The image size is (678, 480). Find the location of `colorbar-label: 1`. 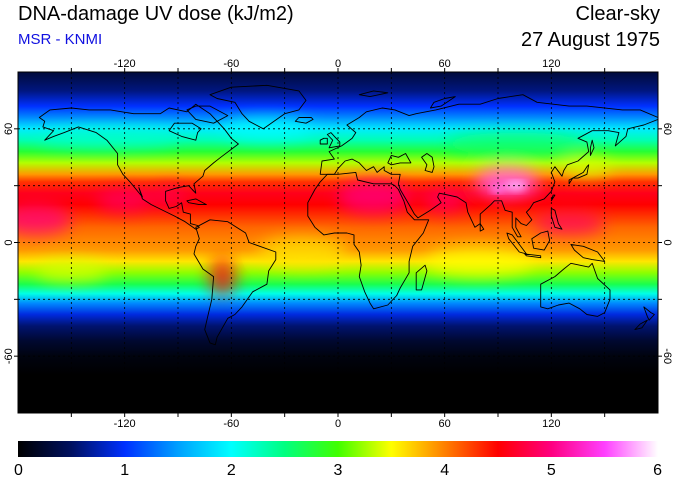

colorbar-label: 1 is located at coordinates (124, 470).